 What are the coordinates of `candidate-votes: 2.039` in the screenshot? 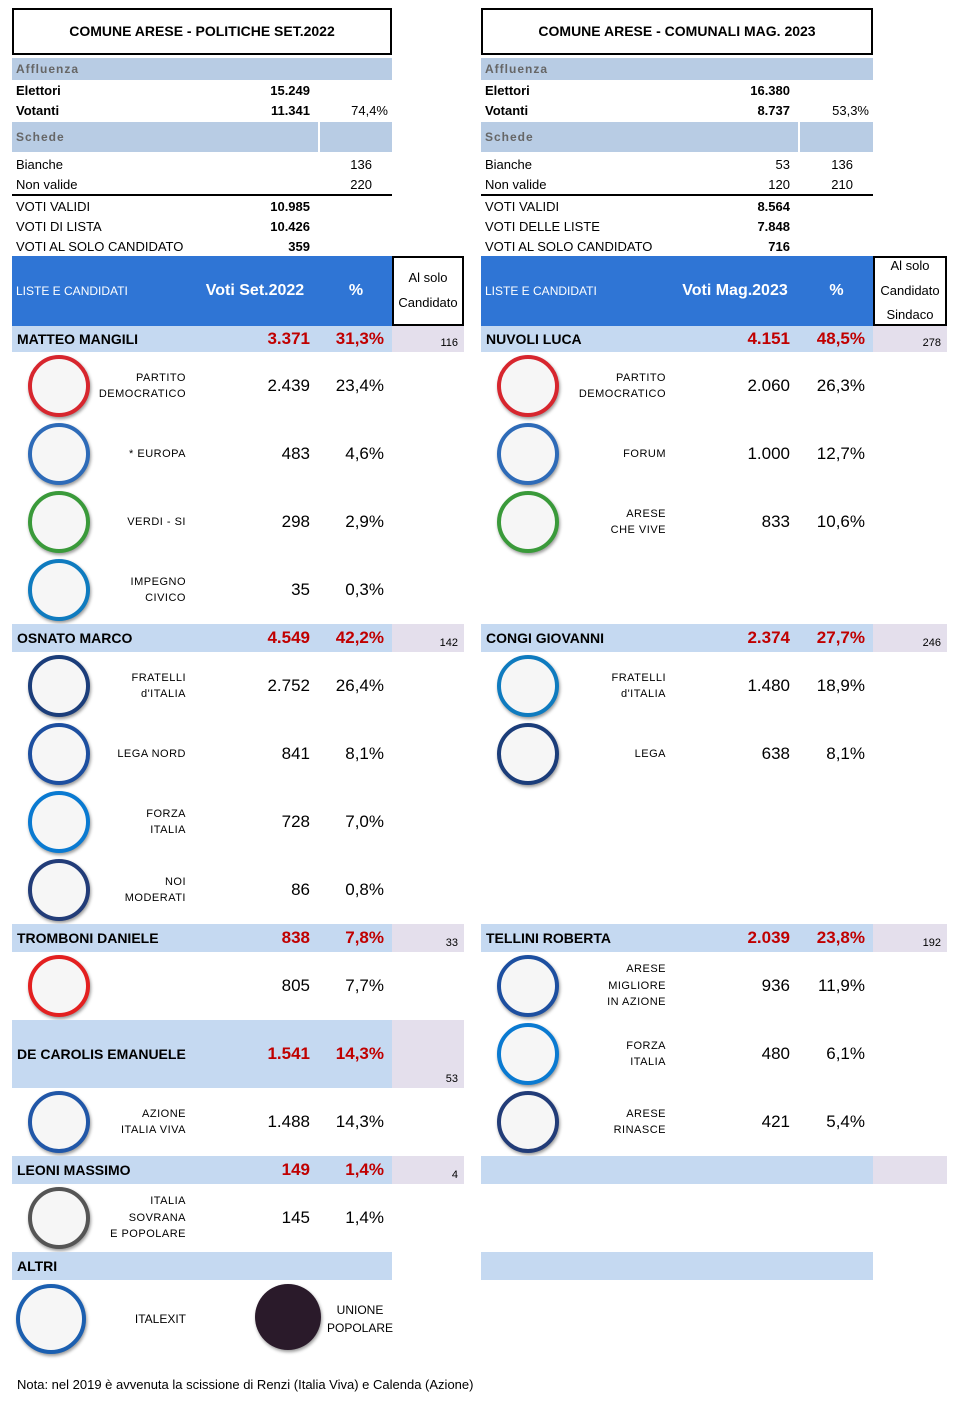 It's located at (735, 938).